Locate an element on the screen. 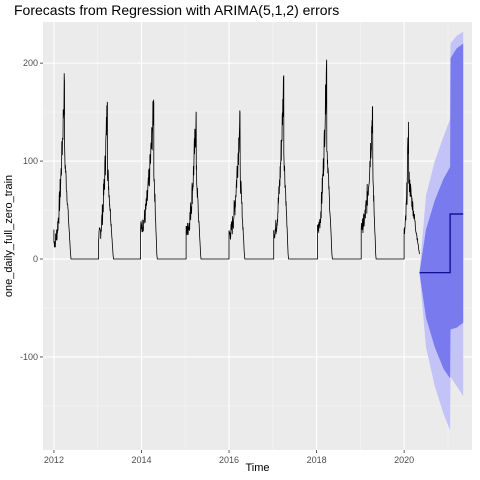 This screenshot has width=480, height=480. x-tick-label: 2014 is located at coordinates (141, 460).